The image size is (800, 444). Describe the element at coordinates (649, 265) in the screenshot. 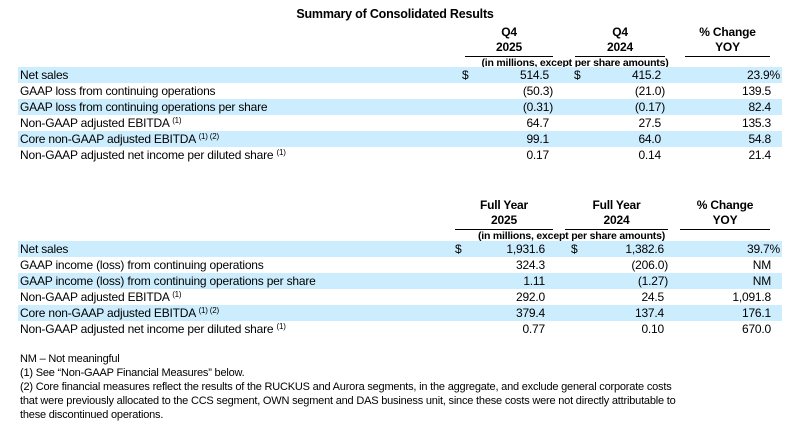

I see `value-c2: (206.0)` at that location.